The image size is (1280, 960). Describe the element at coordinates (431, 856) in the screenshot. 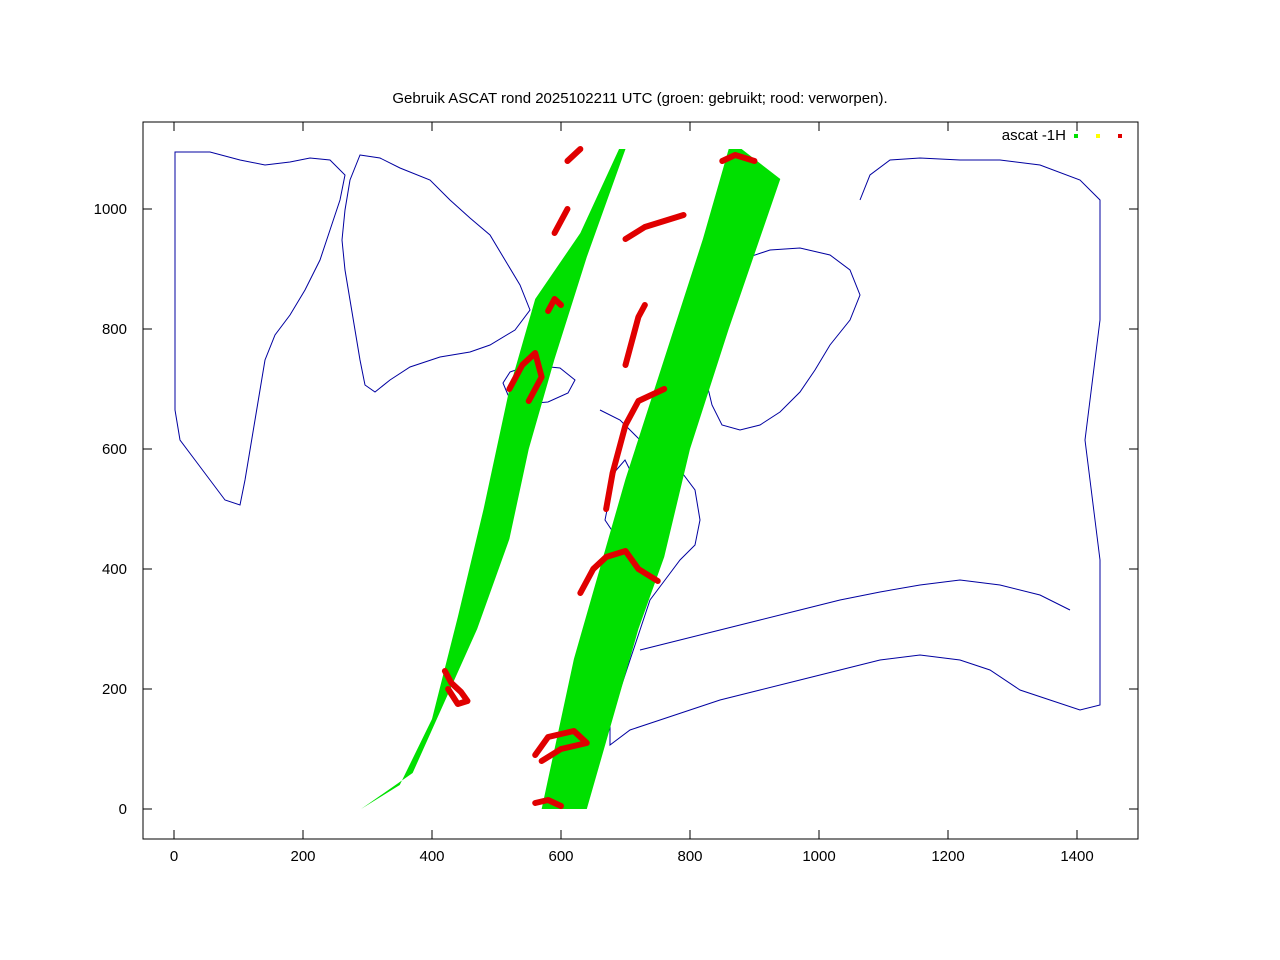

I see `x-tick-label-400: 400` at that location.